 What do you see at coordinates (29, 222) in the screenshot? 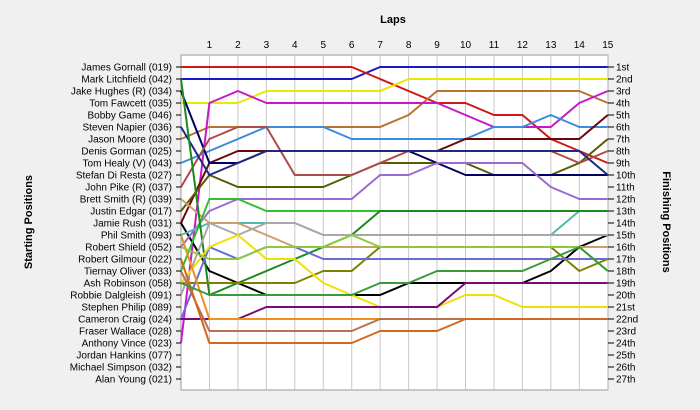
I see `left-axis-title: Starting Positions` at bounding box center [29, 222].